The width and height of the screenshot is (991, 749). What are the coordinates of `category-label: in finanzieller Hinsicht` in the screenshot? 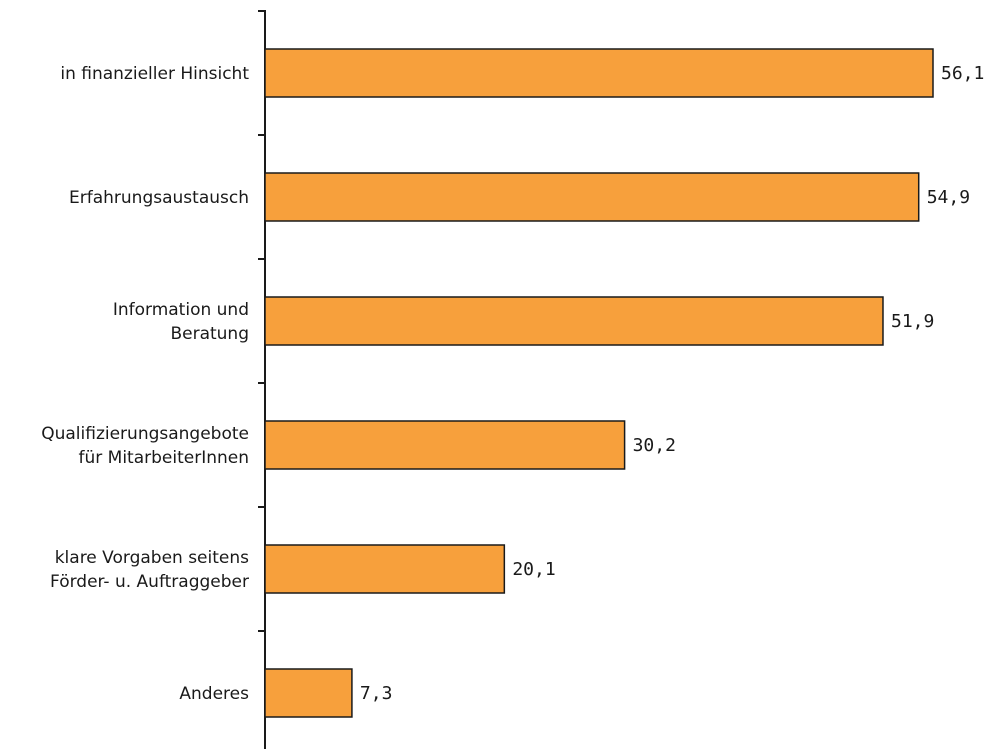 It's located at (154, 74).